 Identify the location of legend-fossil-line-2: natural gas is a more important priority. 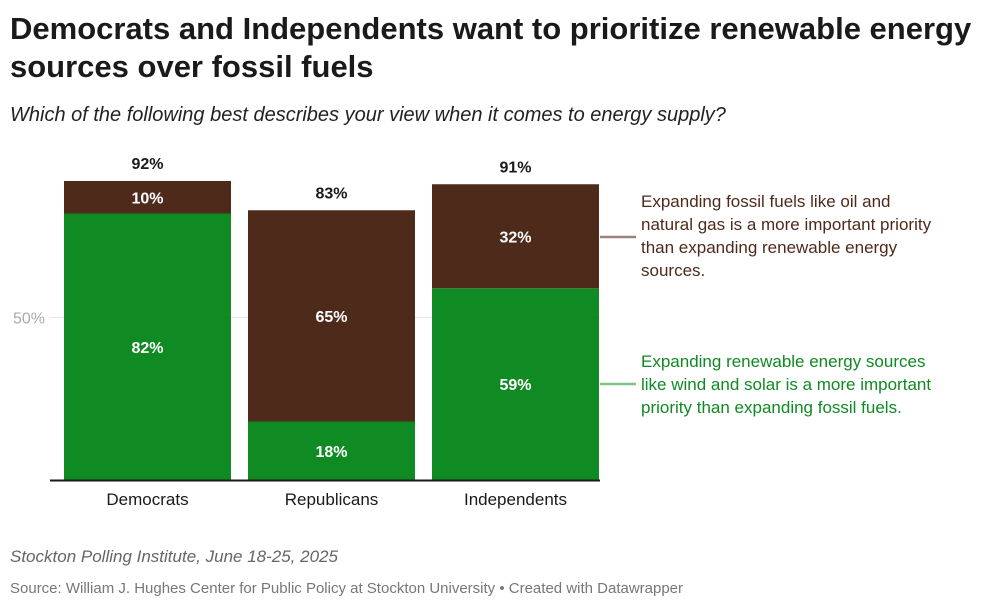
(786, 224).